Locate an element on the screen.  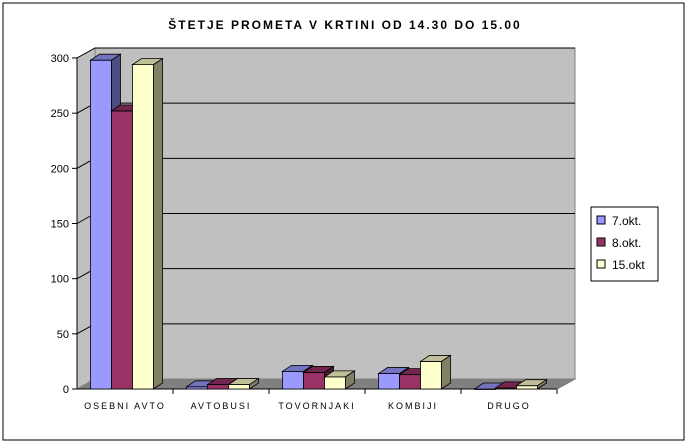
y-tick-label: 50 is located at coordinates (63, 335).